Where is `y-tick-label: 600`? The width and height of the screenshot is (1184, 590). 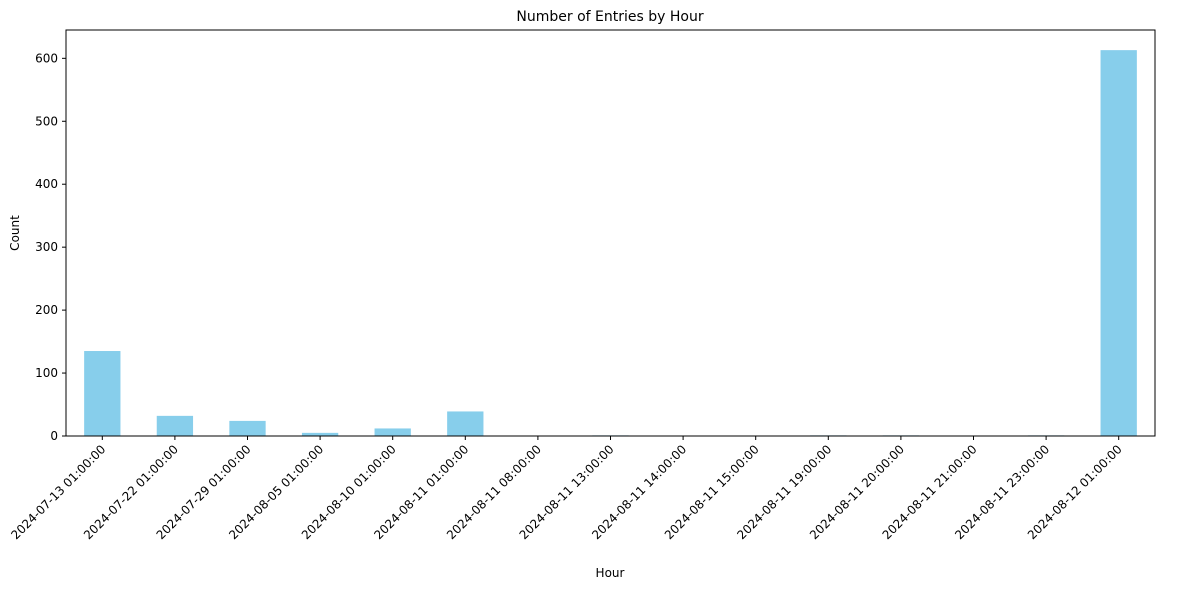 y-tick-label: 600 is located at coordinates (46, 58).